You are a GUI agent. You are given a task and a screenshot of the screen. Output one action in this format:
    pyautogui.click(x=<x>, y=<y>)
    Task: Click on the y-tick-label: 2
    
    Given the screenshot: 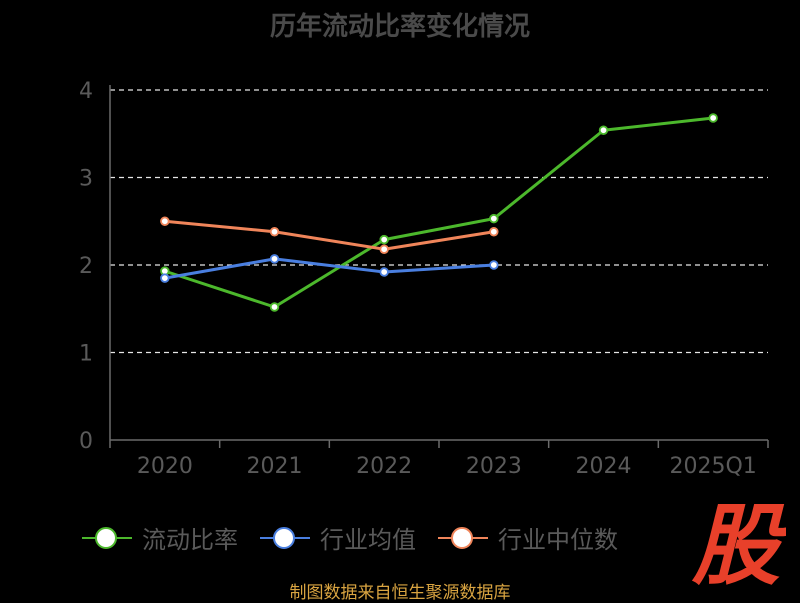 What is the action you would take?
    pyautogui.click(x=86, y=266)
    